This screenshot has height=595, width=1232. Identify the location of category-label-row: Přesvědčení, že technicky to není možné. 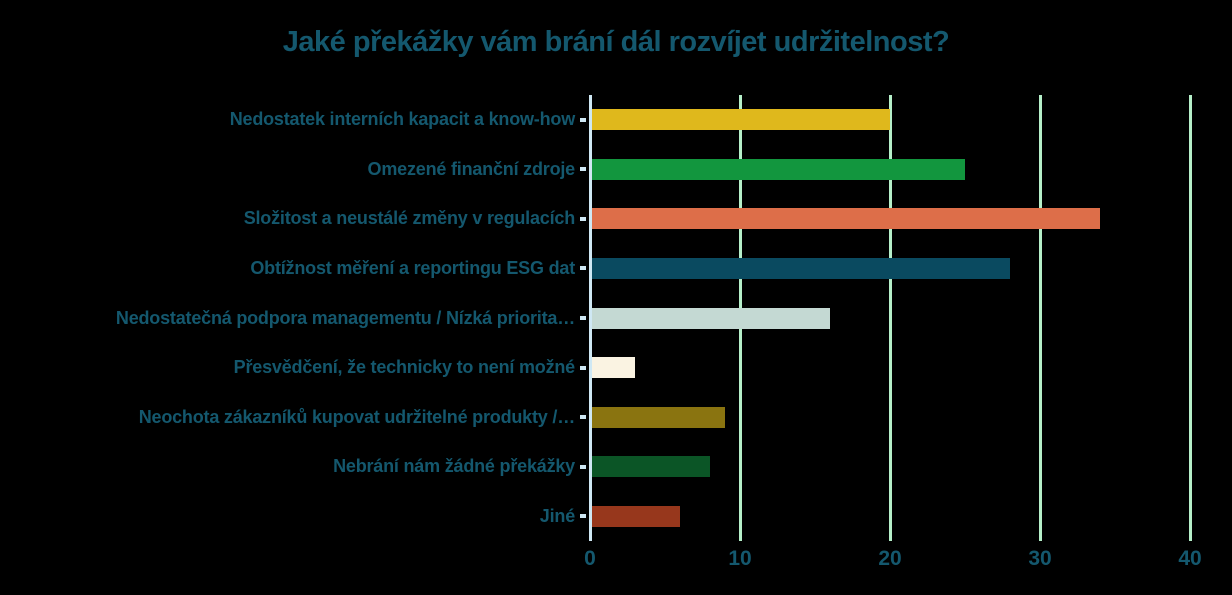
(288, 368).